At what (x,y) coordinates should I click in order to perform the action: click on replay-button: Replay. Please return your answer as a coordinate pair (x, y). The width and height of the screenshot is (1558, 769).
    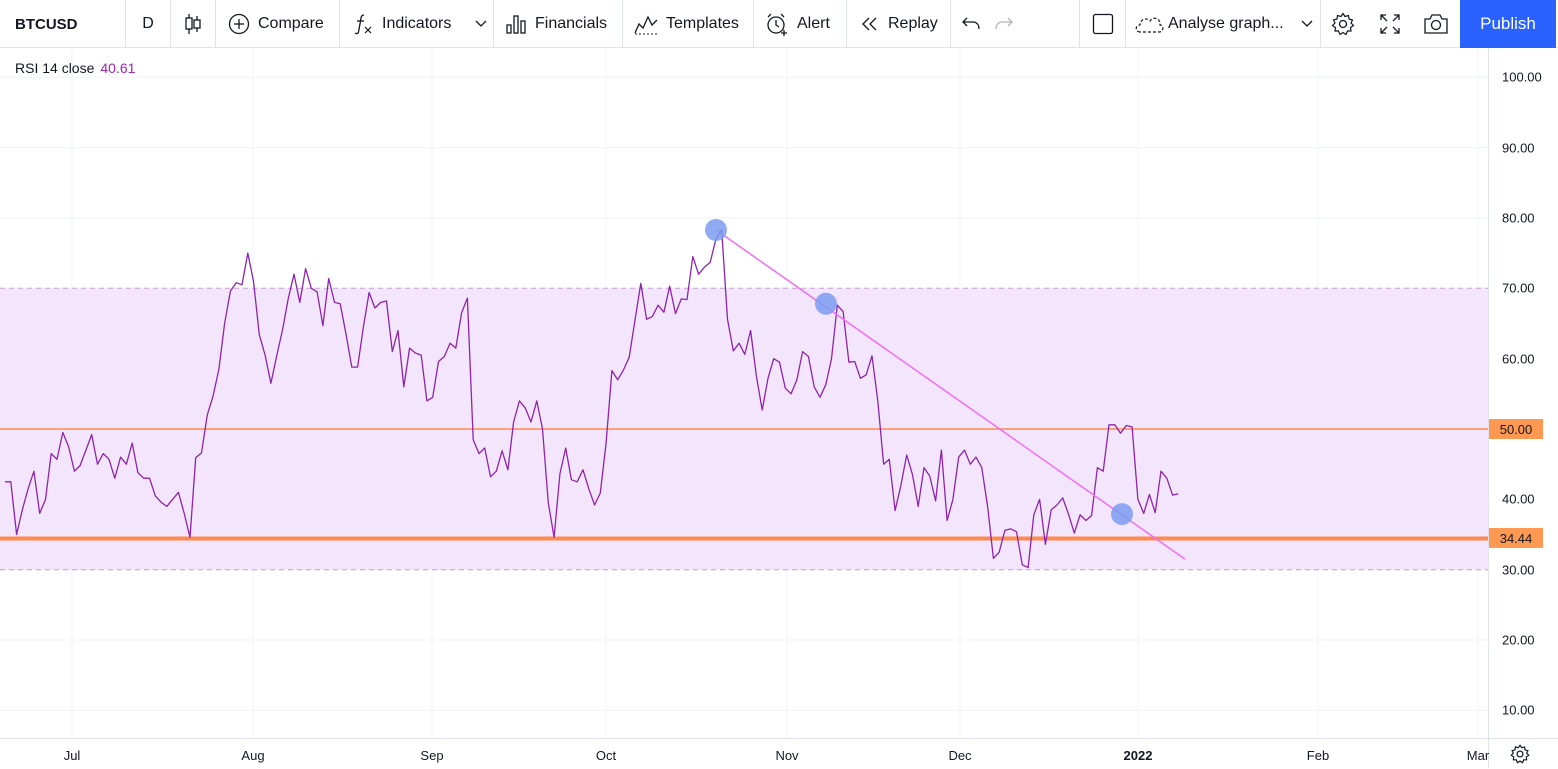
    Looking at the image, I should click on (899, 24).